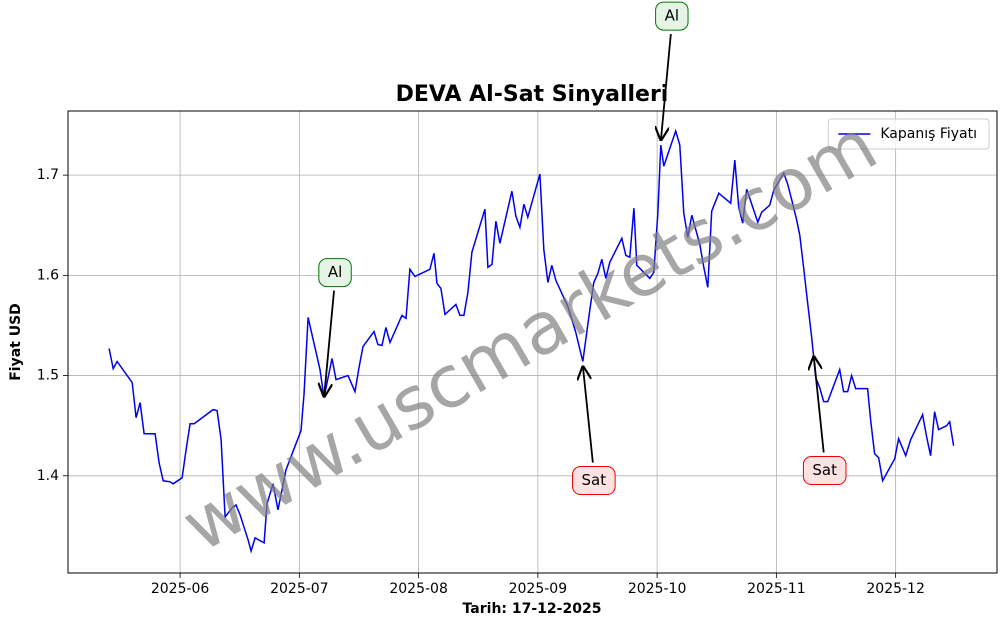  Describe the element at coordinates (48, 175) in the screenshot. I see `y-tick-label: 1.7` at that location.